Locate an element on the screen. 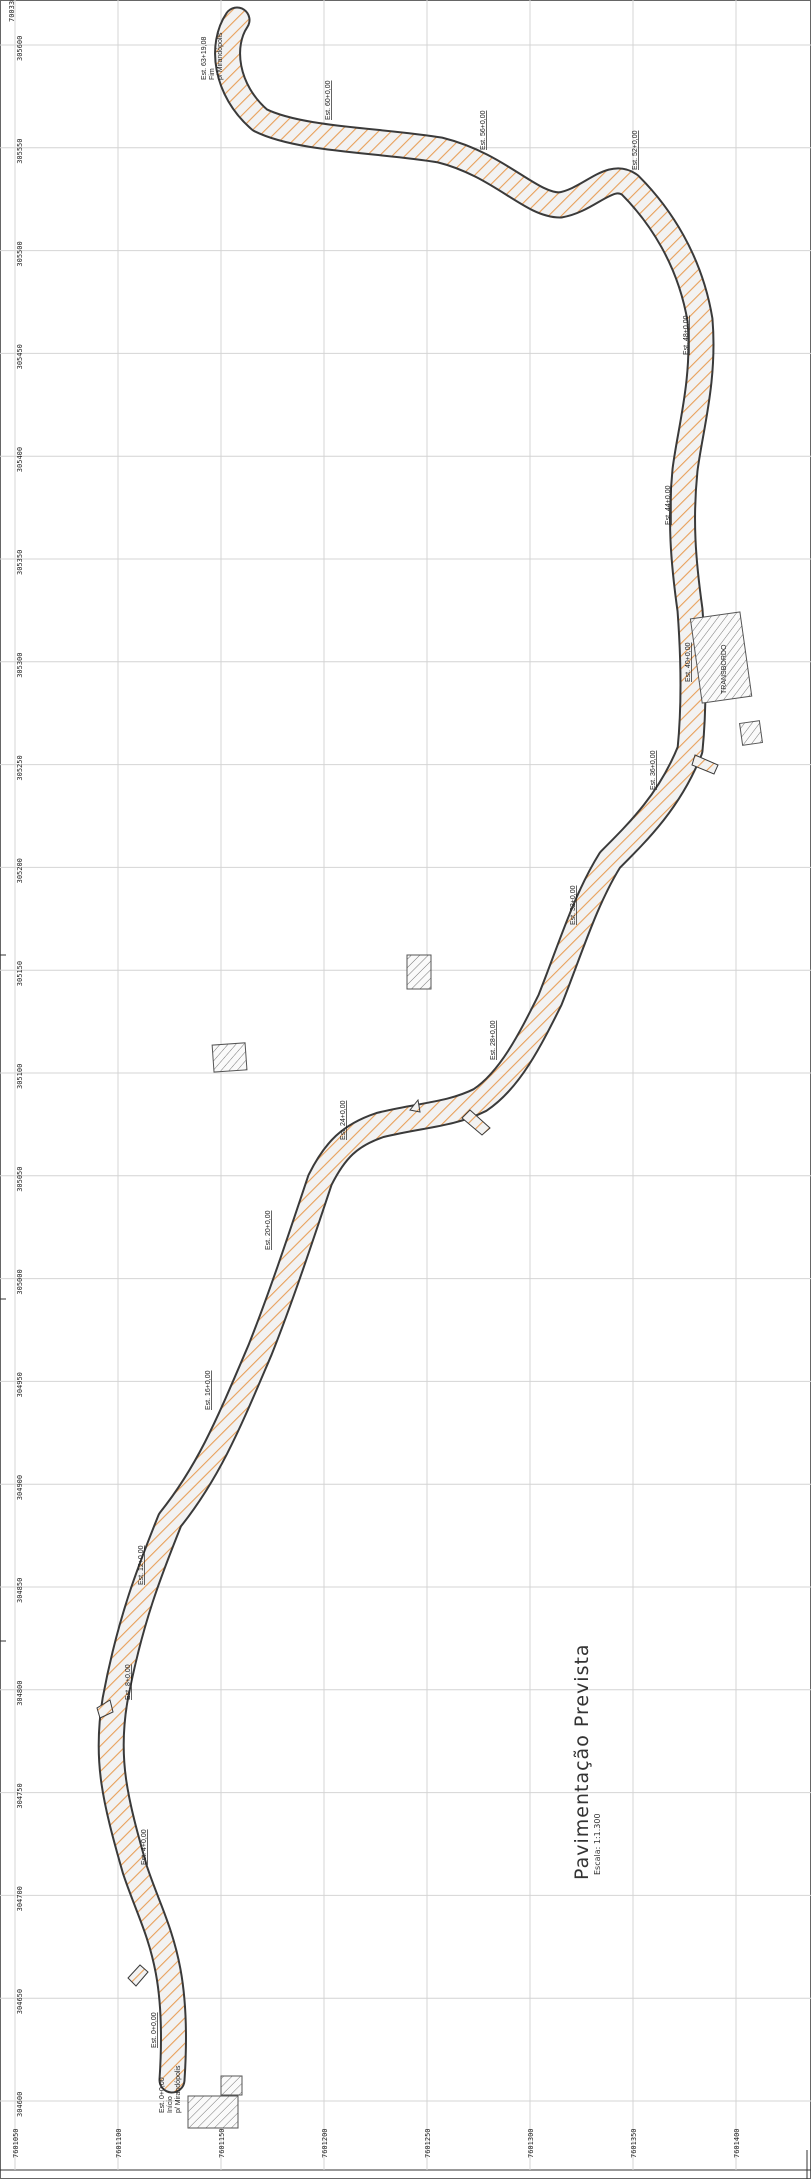 This screenshot has height=2179, width=811. station-label: Est. 16+0,00 is located at coordinates (208, 1390).